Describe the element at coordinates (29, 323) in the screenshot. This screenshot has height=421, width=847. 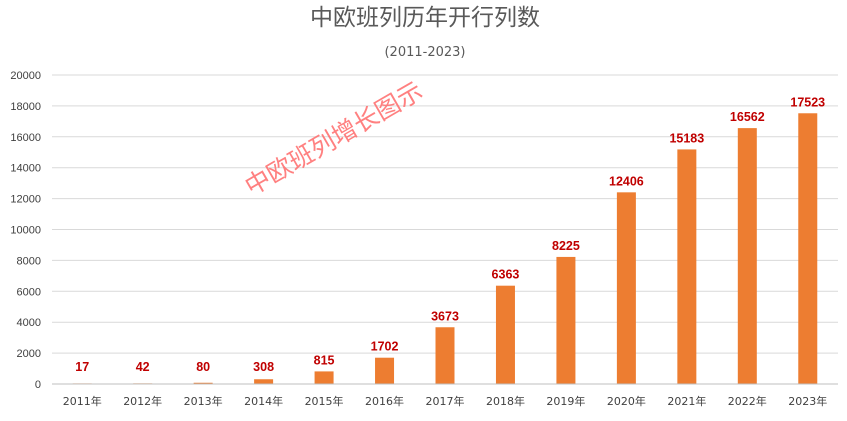
I see `y-tick-label: 4000` at that location.